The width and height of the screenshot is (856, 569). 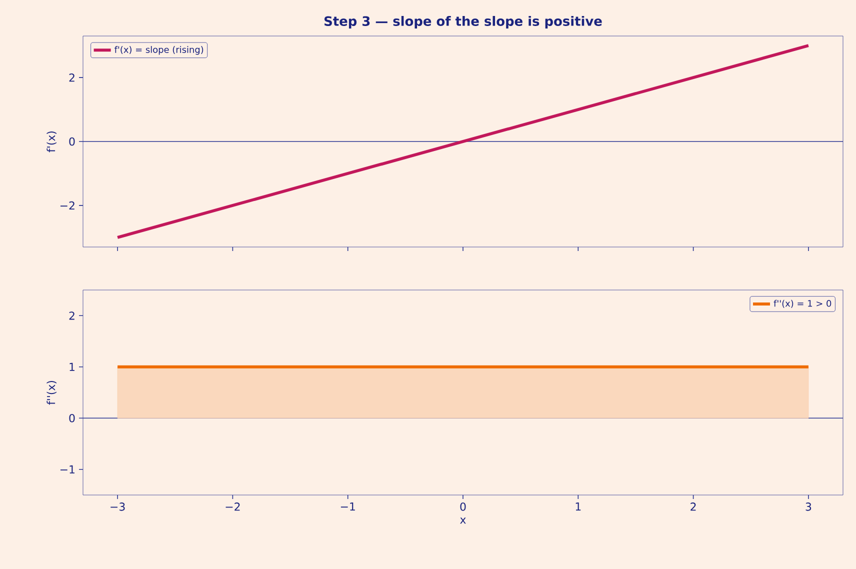 I want to click on x-tick-label: 1, so click(x=578, y=506).